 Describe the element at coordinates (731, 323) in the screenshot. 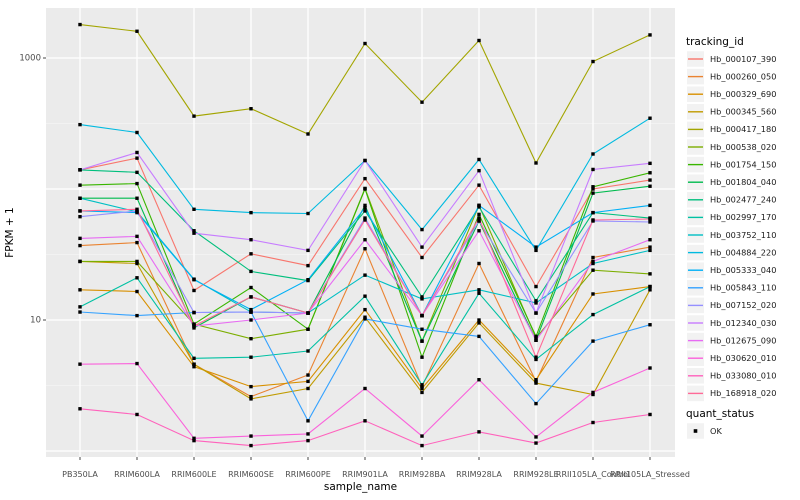

I see `legend-item-Hb_012340_030: Hb_012340_030` at that location.